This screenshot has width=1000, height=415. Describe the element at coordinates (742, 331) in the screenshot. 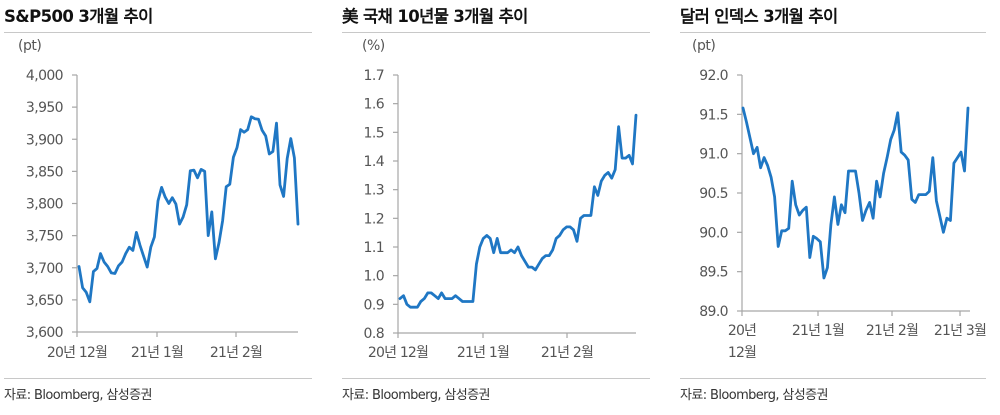

I see `x-tick-label: 20년` at that location.